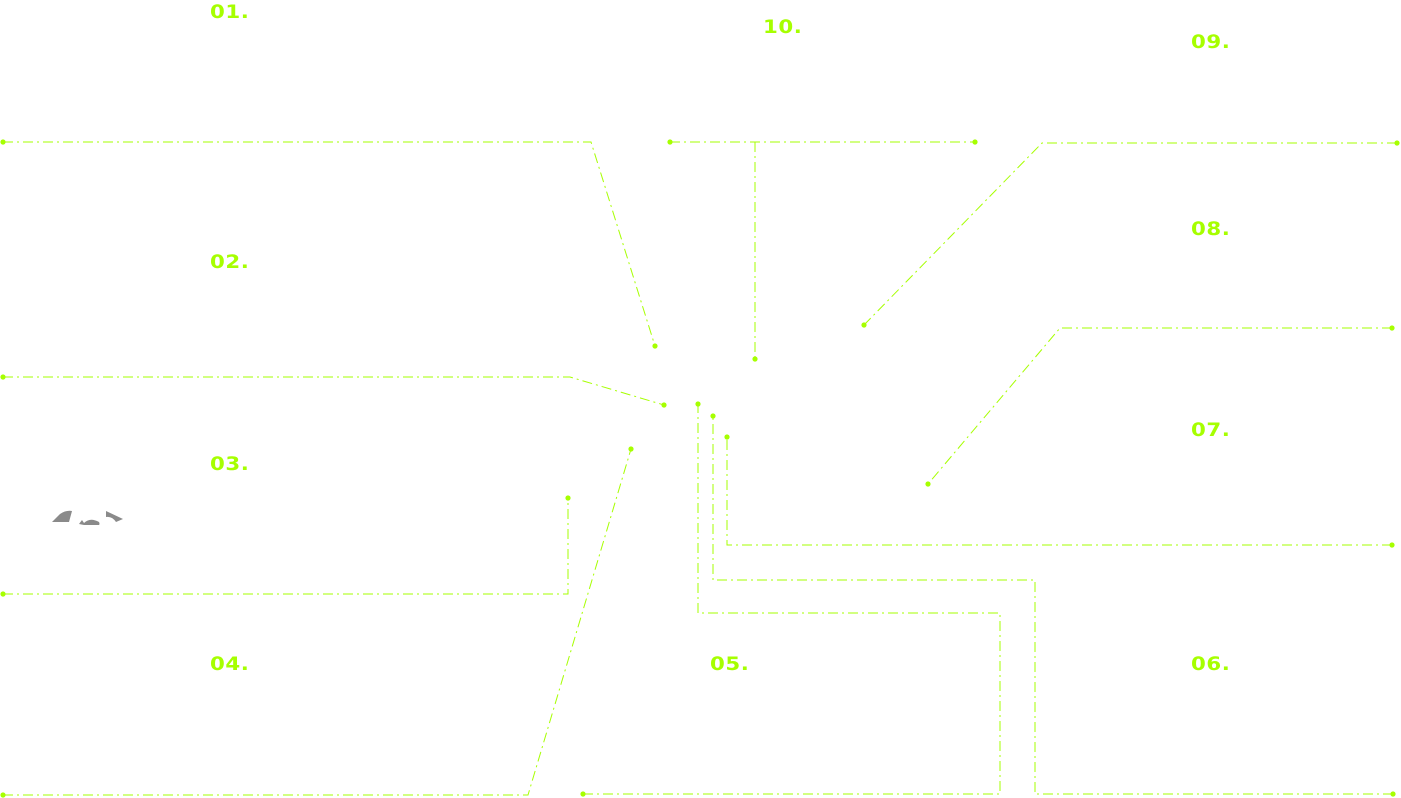 The image size is (1401, 798). Describe the element at coordinates (1211, 430) in the screenshot. I see `callout-number-07: 07.` at that location.